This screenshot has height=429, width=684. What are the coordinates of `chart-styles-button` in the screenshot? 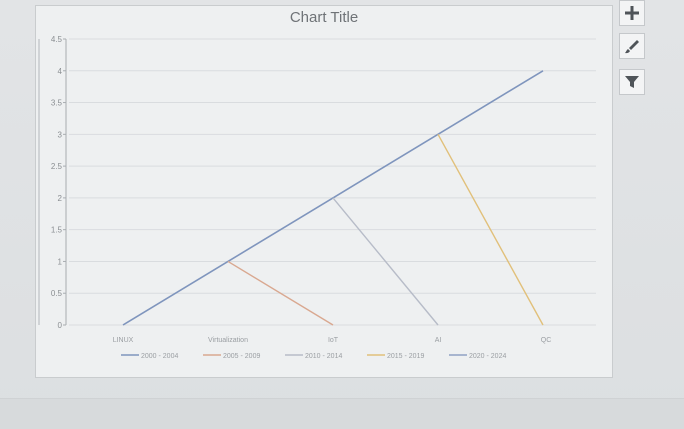 It's located at (632, 46).